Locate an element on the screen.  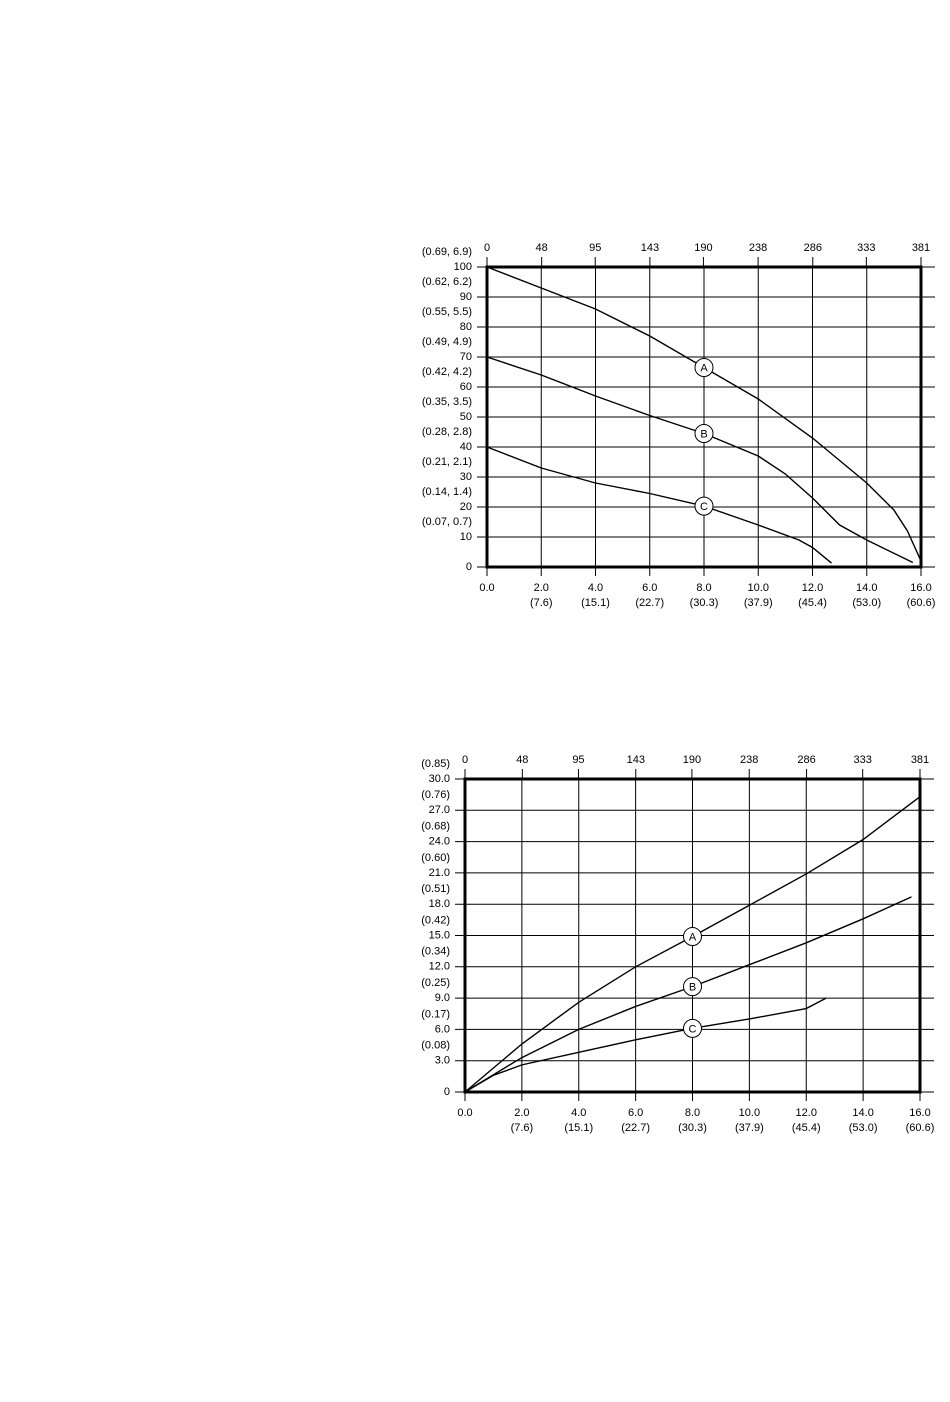
y-tick-label: 60 is located at coordinates (466, 387).